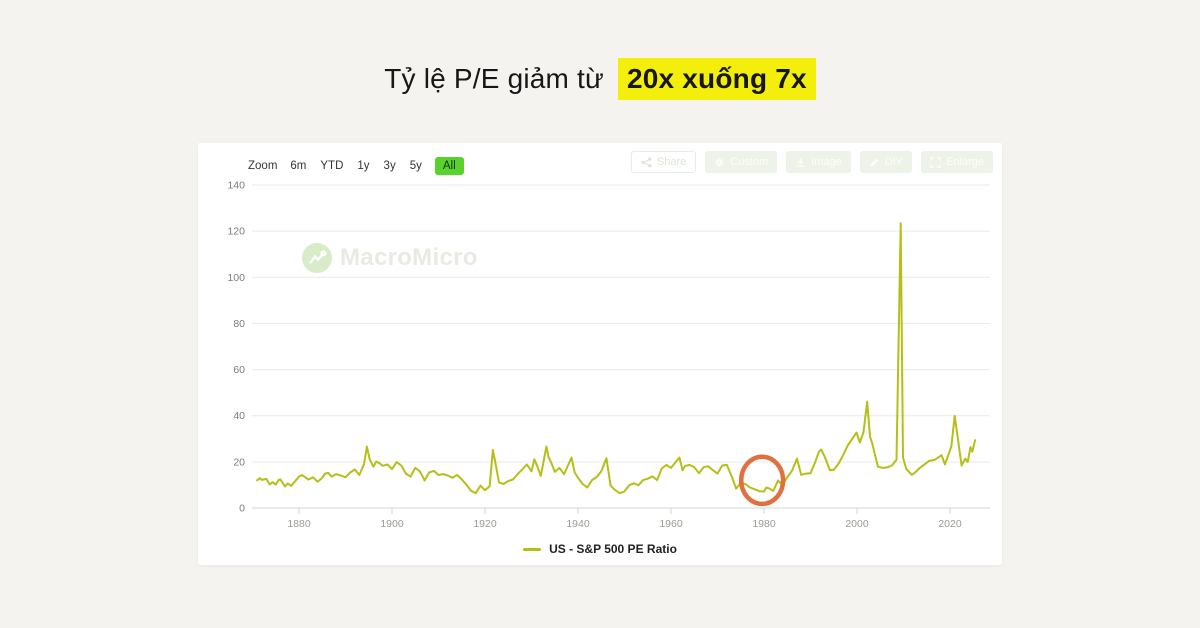  I want to click on y-axis-label: 120, so click(236, 232).